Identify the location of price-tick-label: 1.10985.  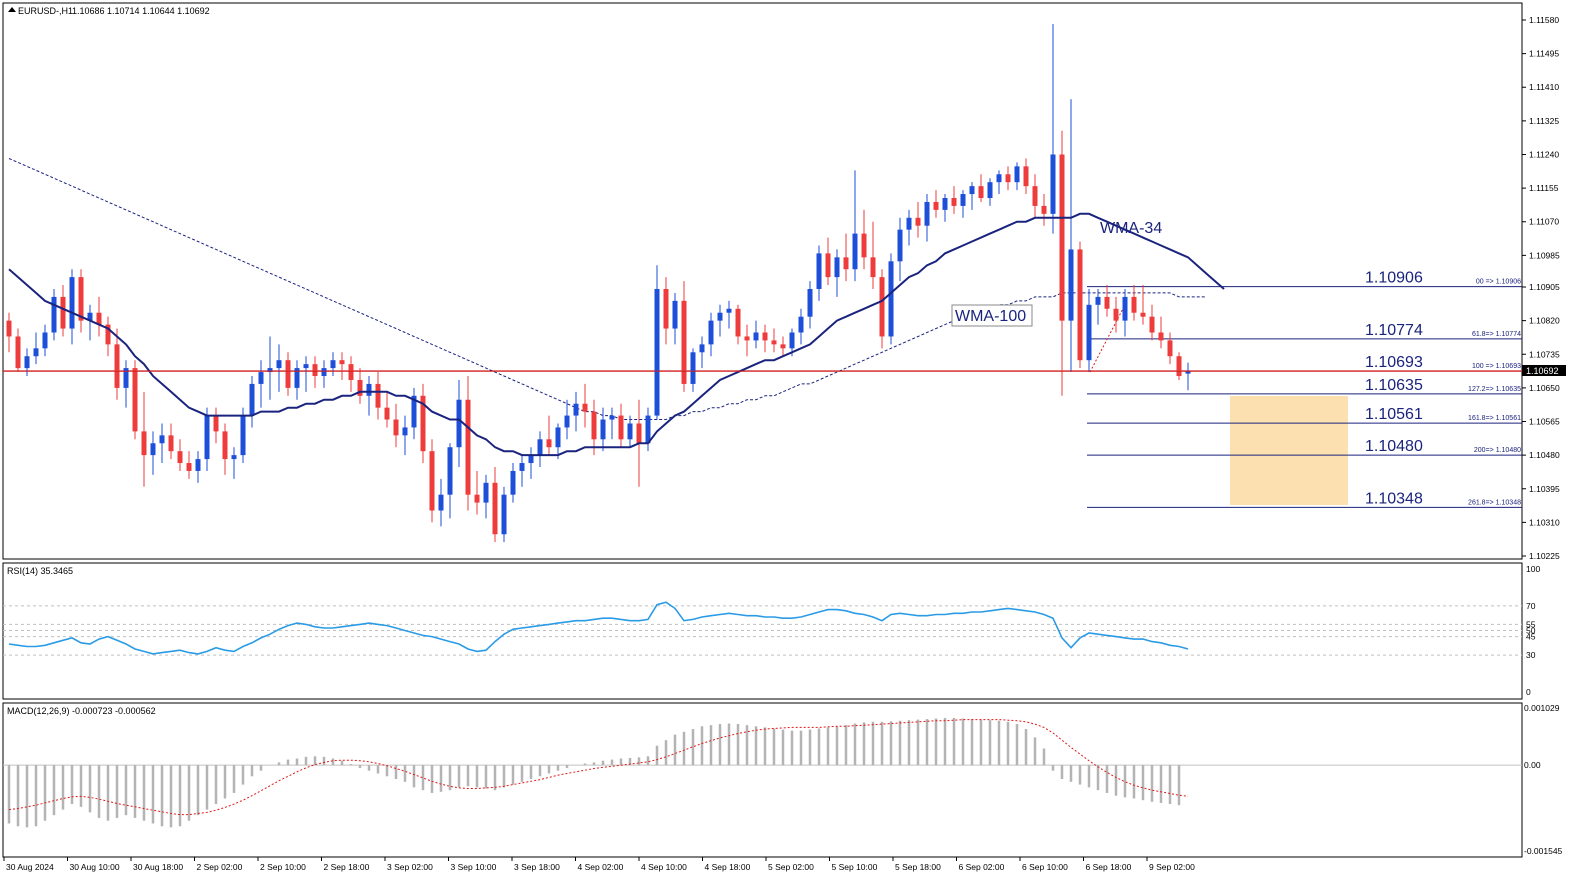
(1544, 255).